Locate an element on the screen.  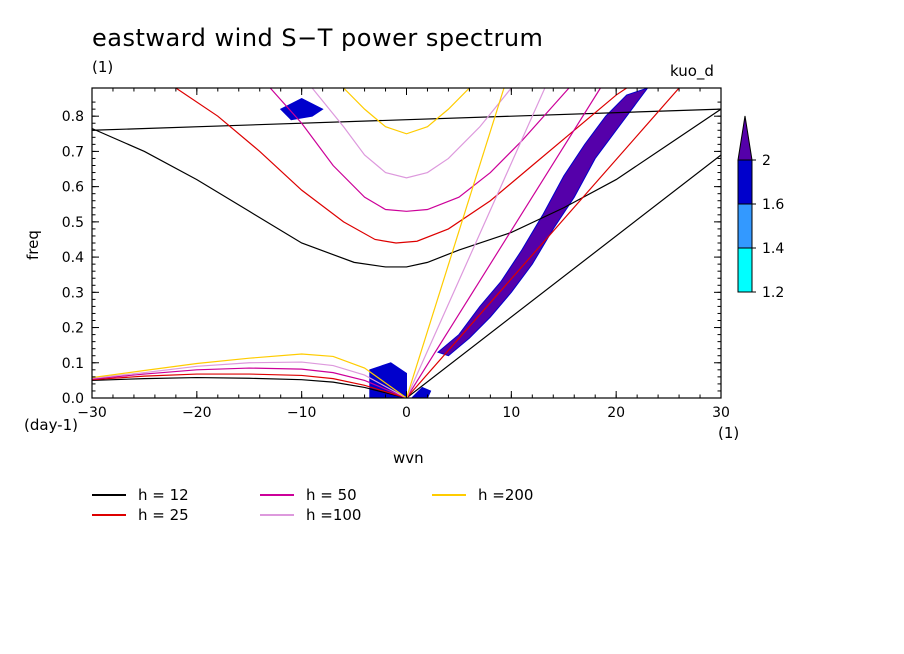
x-tick-label: 30 is located at coordinates (721, 413).